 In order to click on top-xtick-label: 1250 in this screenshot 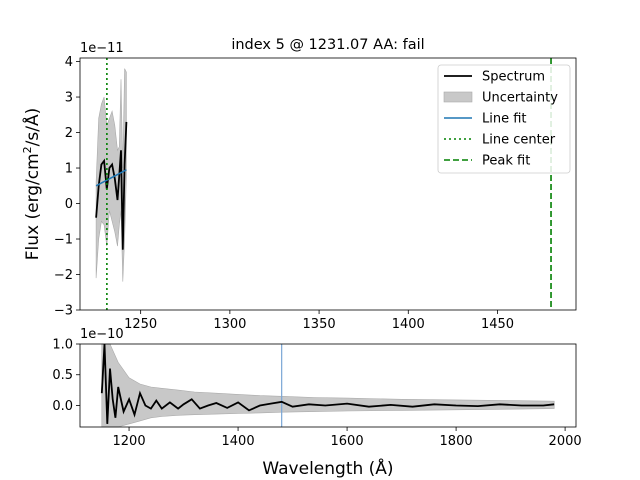, I will do `click(140, 324)`.